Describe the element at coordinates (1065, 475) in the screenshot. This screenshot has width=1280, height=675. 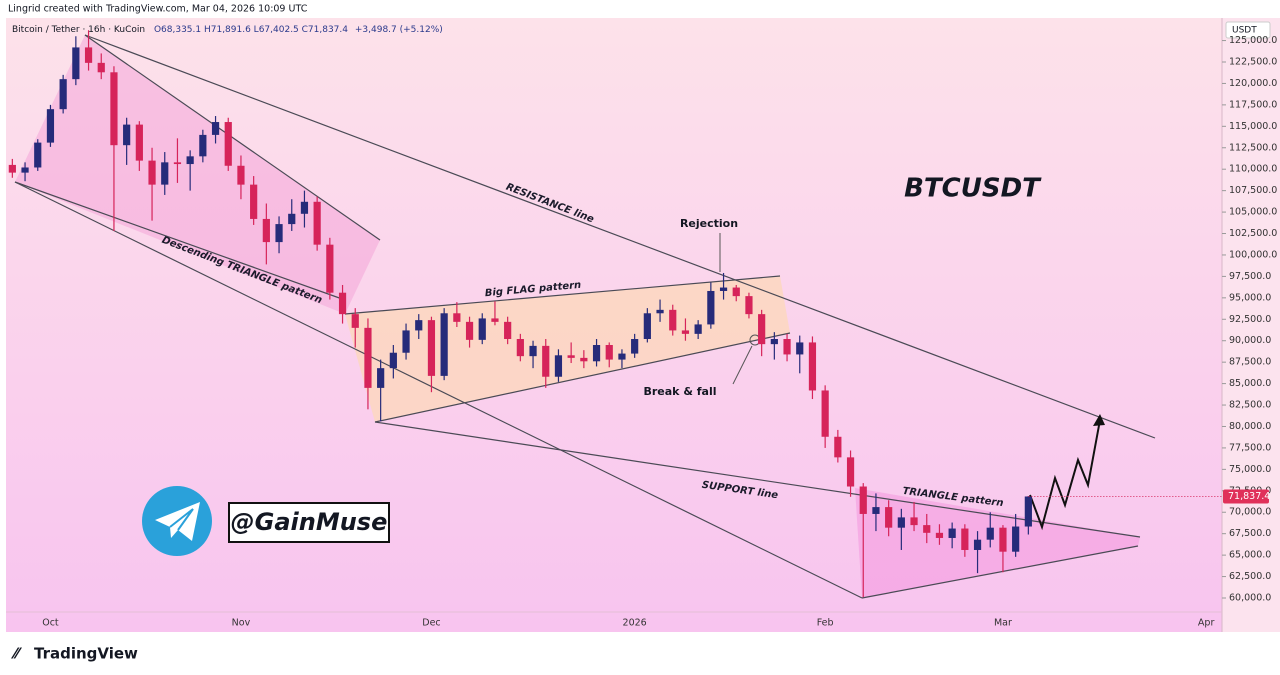
I see `projection-arrow` at that location.